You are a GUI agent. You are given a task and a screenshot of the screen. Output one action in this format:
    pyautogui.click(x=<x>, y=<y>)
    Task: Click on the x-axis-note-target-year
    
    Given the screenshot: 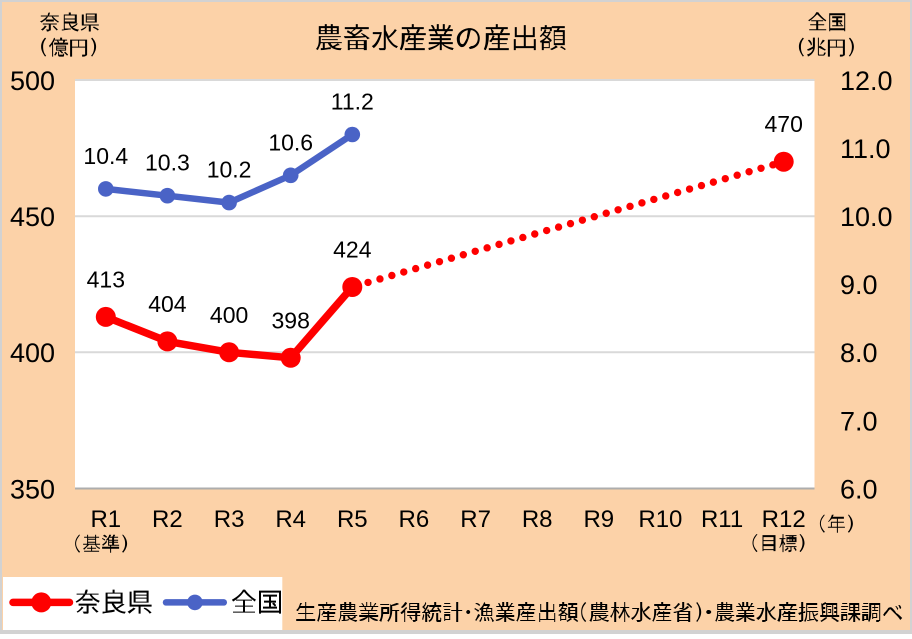 What is the action you would take?
    pyautogui.click(x=778, y=543)
    